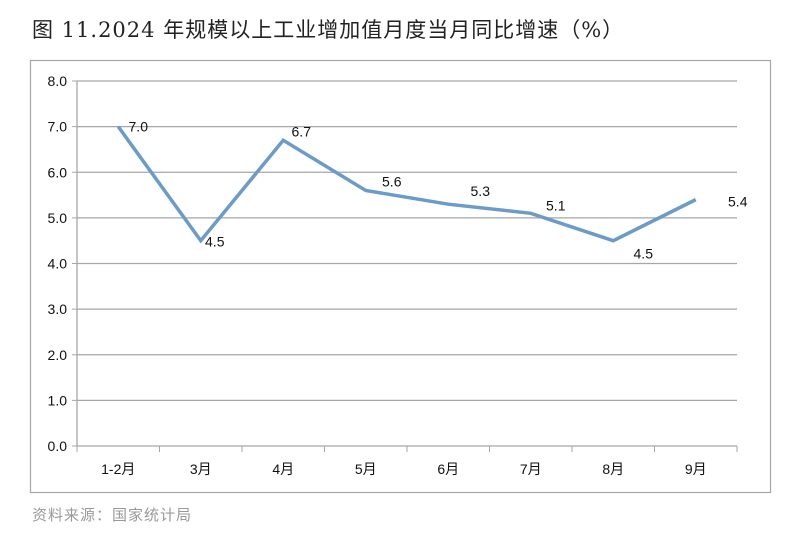  I want to click on y-tick-label: 4.0, so click(58, 264).